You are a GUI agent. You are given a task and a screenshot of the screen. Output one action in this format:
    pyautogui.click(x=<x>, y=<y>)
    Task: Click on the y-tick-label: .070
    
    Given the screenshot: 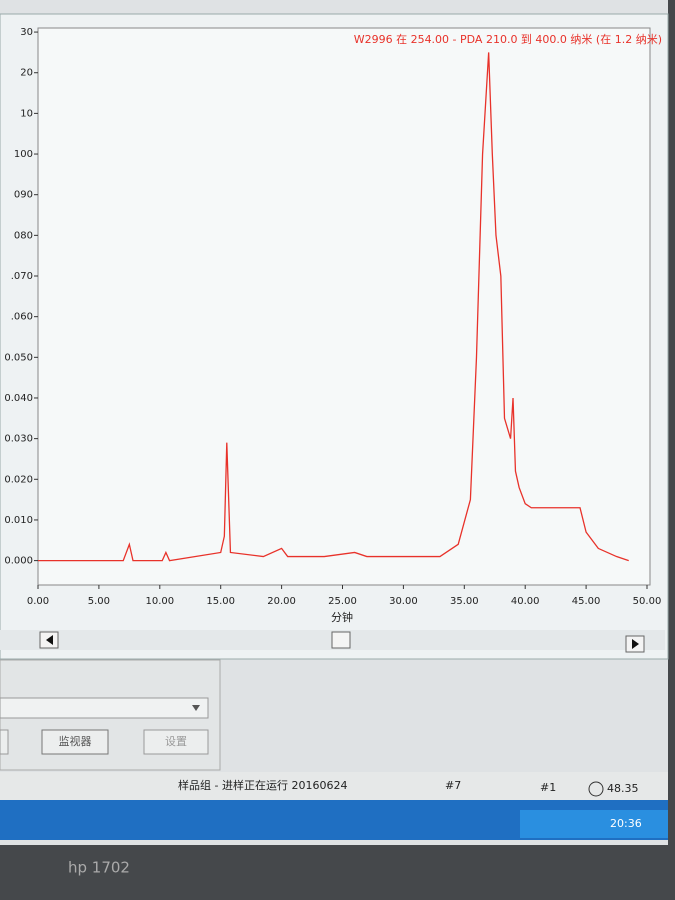 What is the action you would take?
    pyautogui.click(x=22, y=276)
    